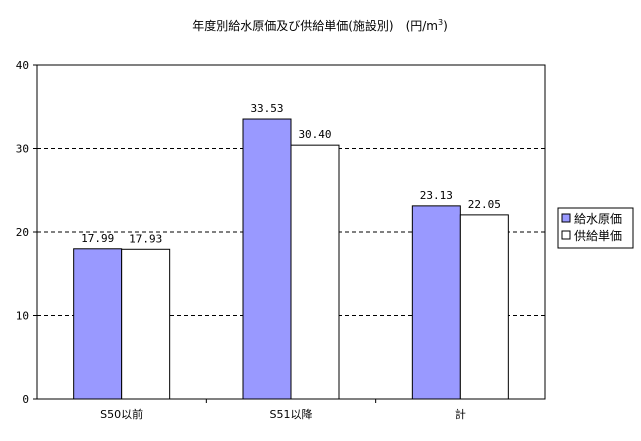  Describe the element at coordinates (291, 414) in the screenshot. I see `category-label-1: S51以降` at that location.